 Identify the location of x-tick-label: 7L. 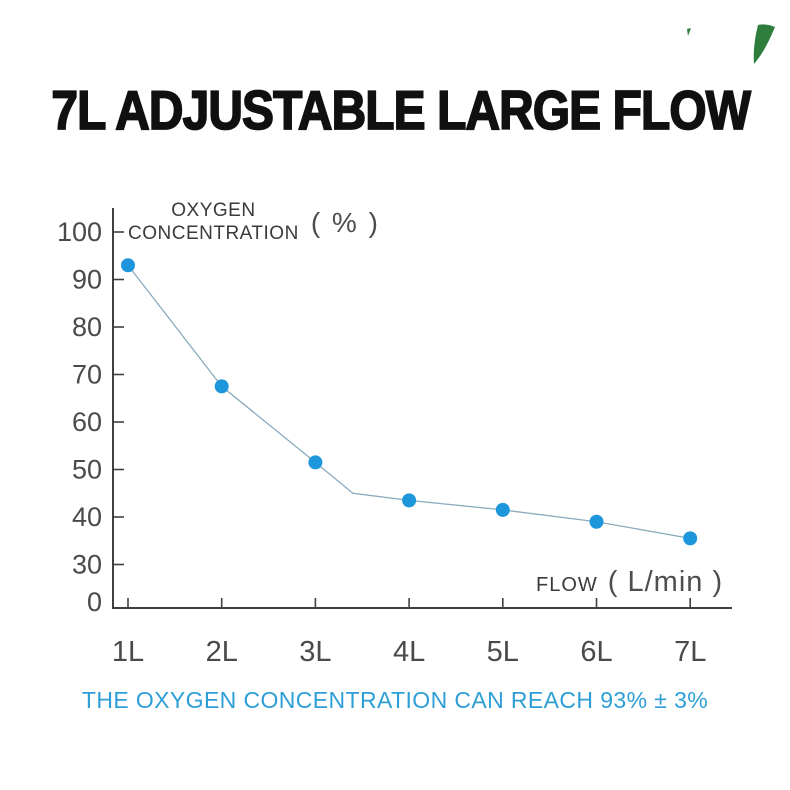
(690, 652).